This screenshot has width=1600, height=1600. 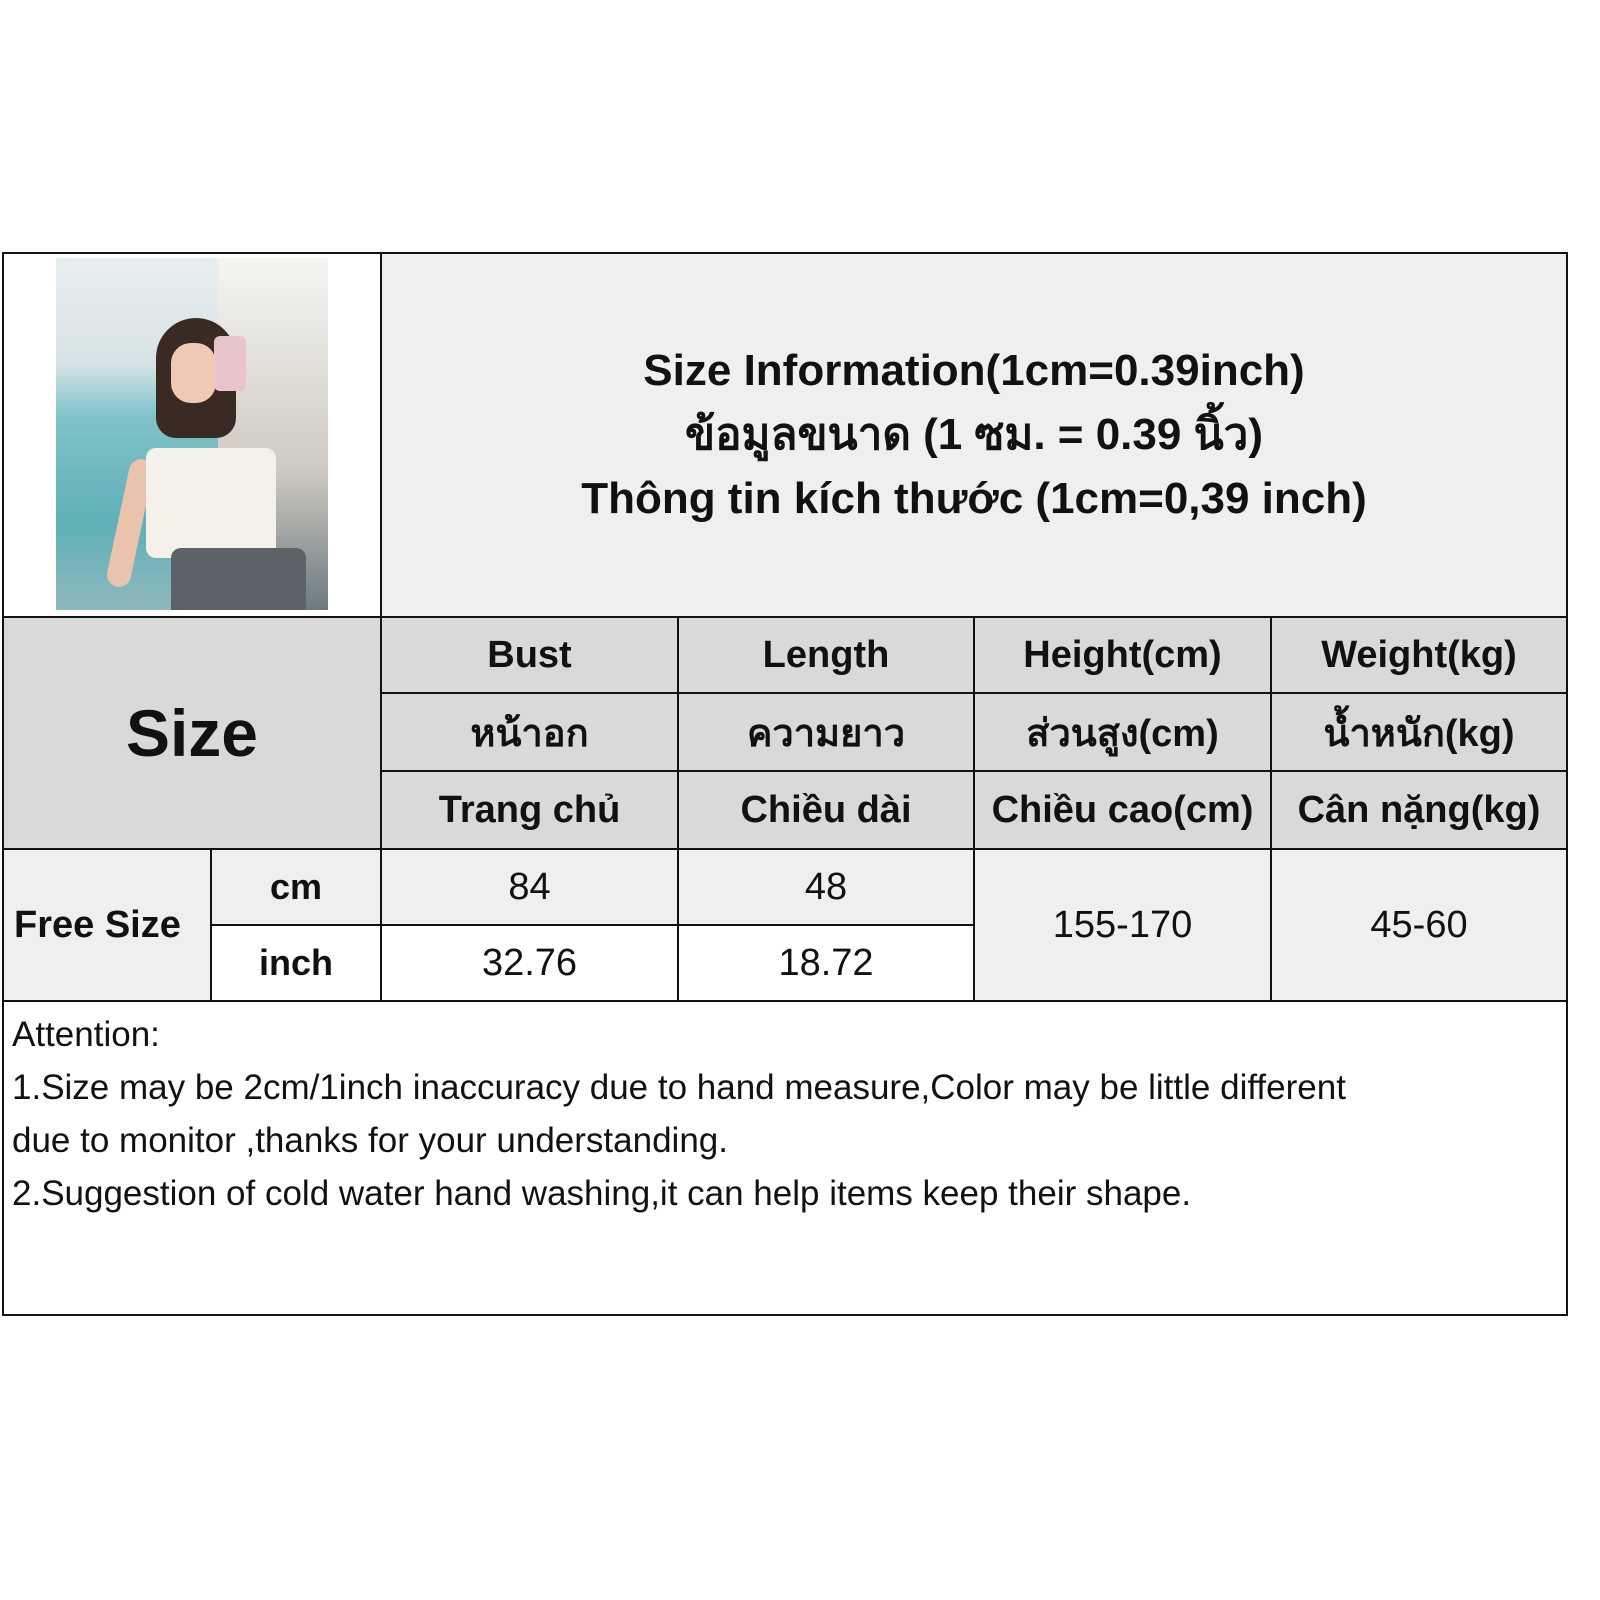 I want to click on unit-cm: cm, so click(x=296, y=887).